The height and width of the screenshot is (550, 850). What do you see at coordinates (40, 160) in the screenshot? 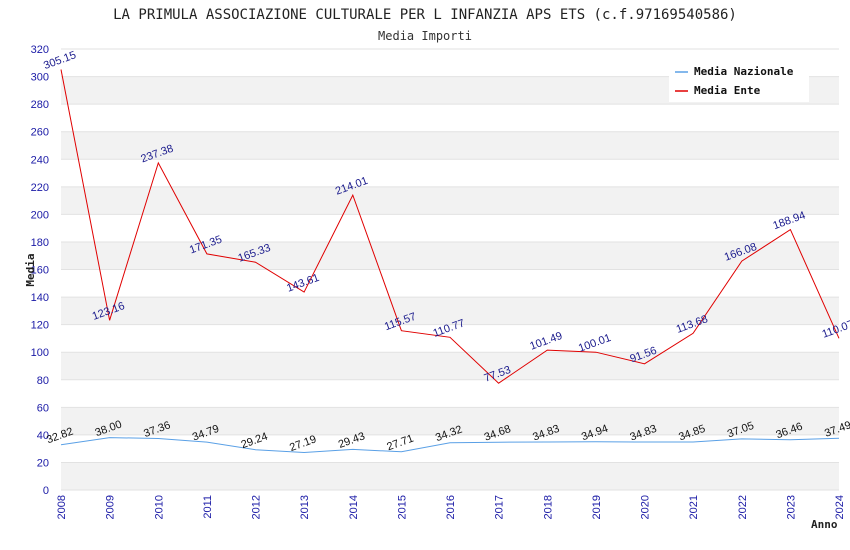
I see `y-tick-label: 240` at bounding box center [40, 160].